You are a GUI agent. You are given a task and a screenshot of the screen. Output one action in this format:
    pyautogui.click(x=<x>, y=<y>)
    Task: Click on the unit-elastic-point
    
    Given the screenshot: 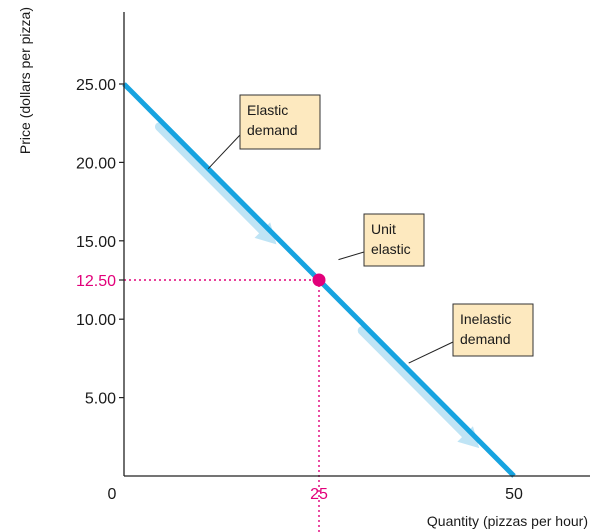 What is the action you would take?
    pyautogui.click(x=319, y=280)
    